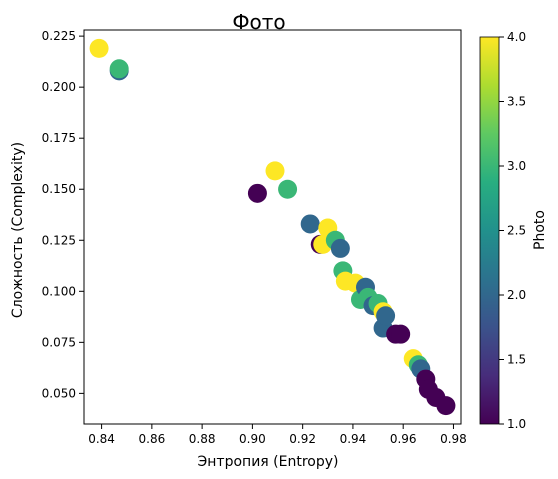 The image size is (558, 479). Describe the element at coordinates (59, 393) in the screenshot. I see `y-tick-label: 0.050` at that location.